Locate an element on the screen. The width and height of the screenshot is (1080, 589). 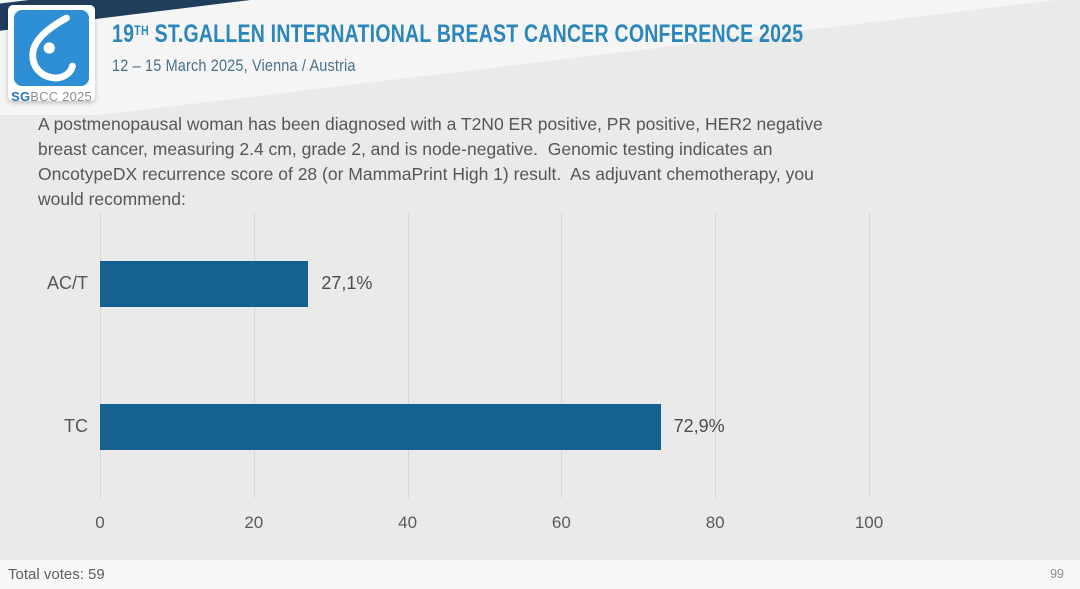
category-label: AC/T is located at coordinates (67, 283).